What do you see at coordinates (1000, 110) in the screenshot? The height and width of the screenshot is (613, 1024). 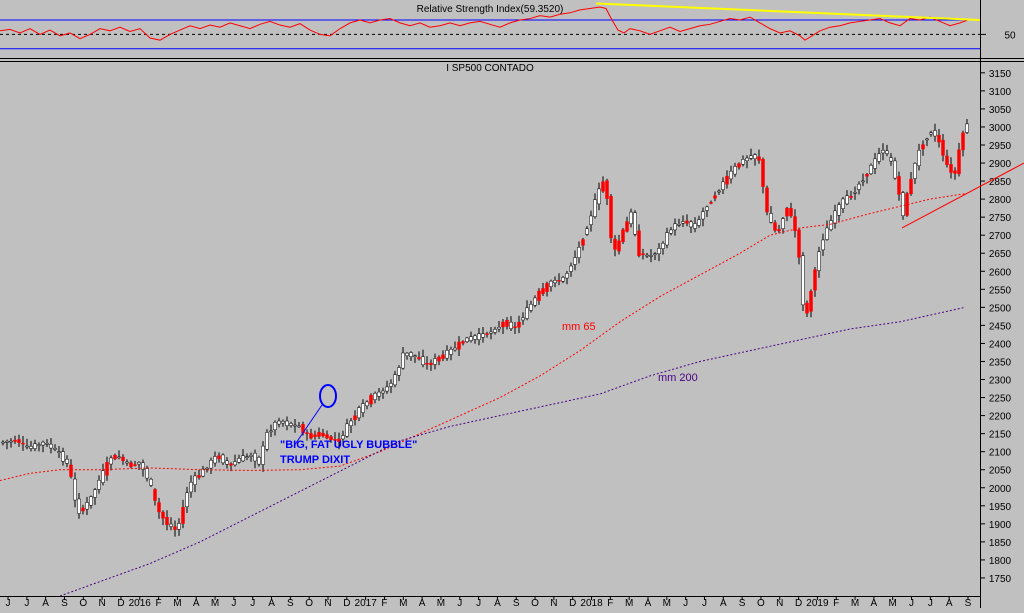 I see `price-tick-label: 3050` at bounding box center [1000, 110].